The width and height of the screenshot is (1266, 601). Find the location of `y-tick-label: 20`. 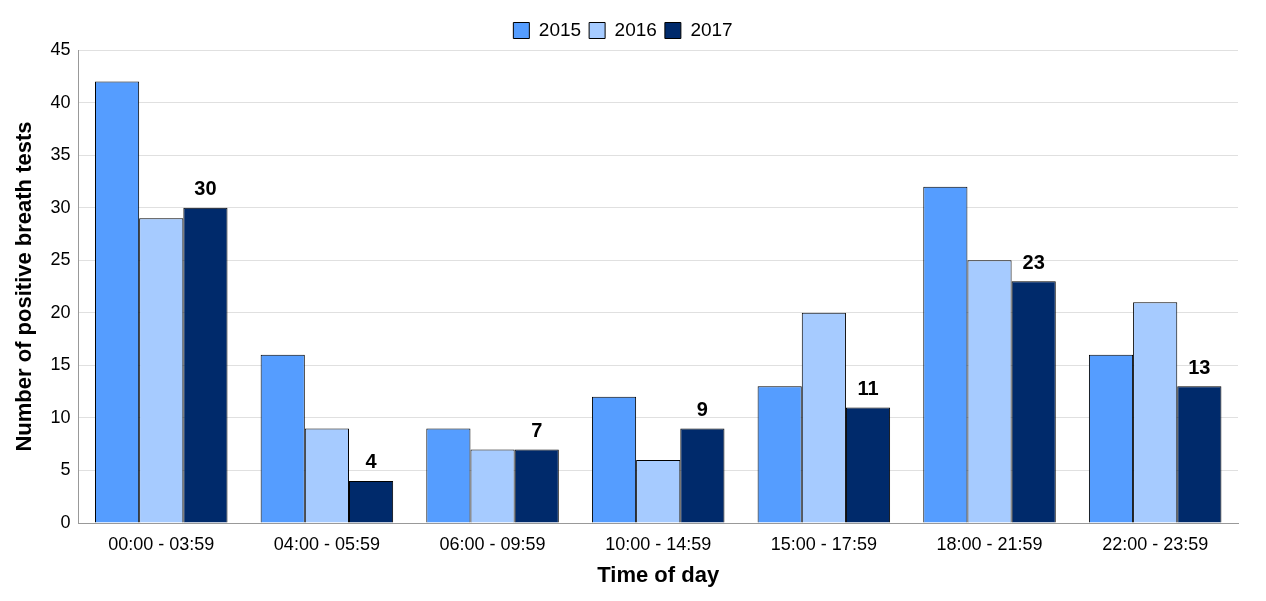

y-tick-label: 20 is located at coordinates (60, 311).